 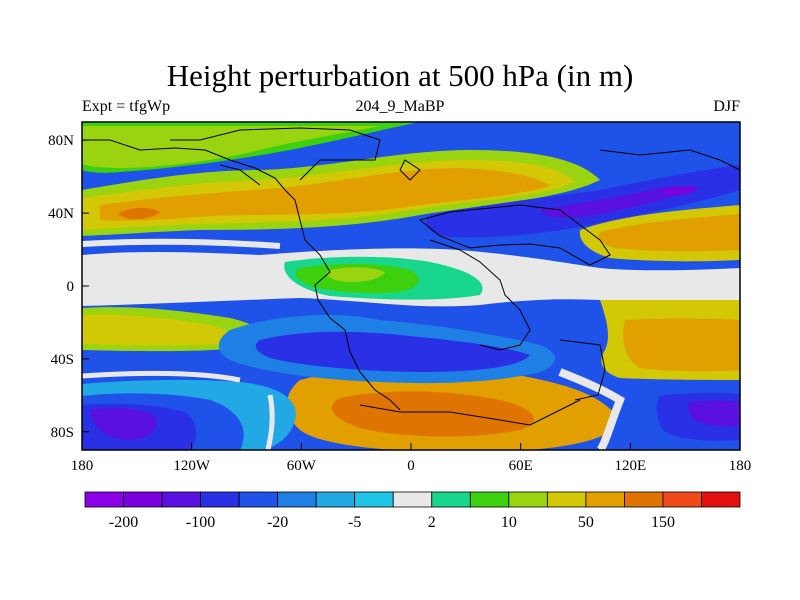 What do you see at coordinates (410, 170) in the screenshot?
I see `coastline-greenland` at bounding box center [410, 170].